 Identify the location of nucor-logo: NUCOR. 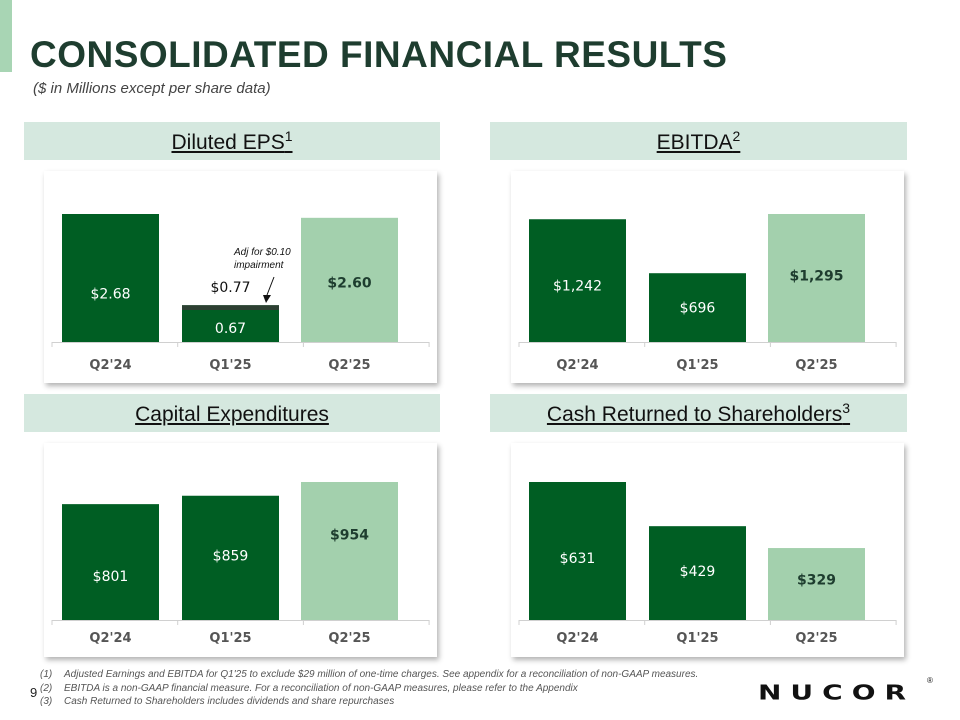
(837, 692).